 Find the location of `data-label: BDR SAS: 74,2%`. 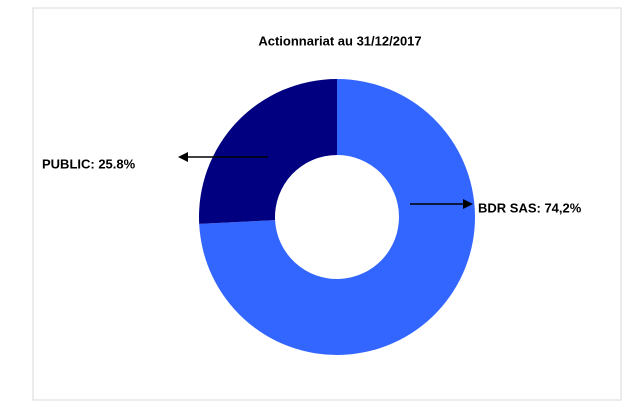

data-label: BDR SAS: 74,2% is located at coordinates (530, 207).